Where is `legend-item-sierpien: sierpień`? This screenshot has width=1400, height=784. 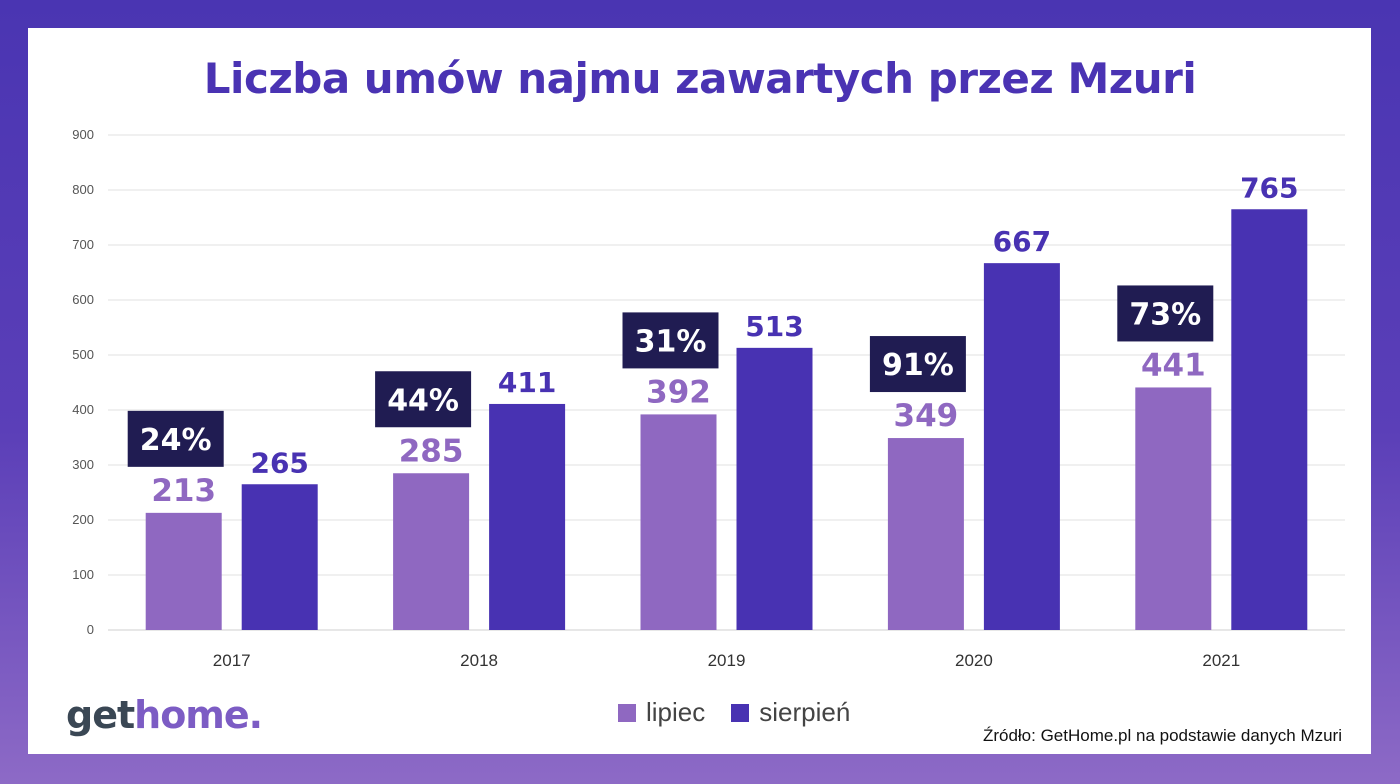
legend-item-sierpien: sierpień is located at coordinates (790, 712).